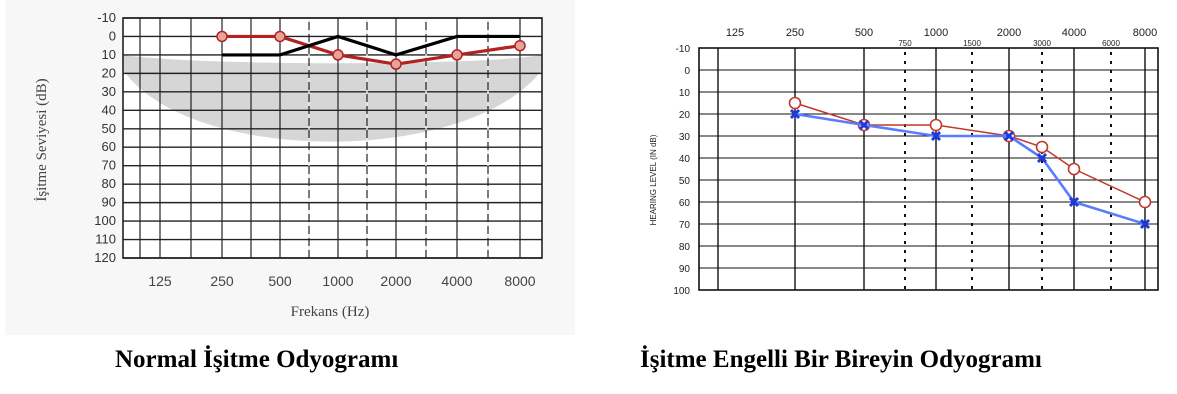  Describe the element at coordinates (972, 43) in the screenshot. I see `x-minor-tick-label: 1500` at that location.